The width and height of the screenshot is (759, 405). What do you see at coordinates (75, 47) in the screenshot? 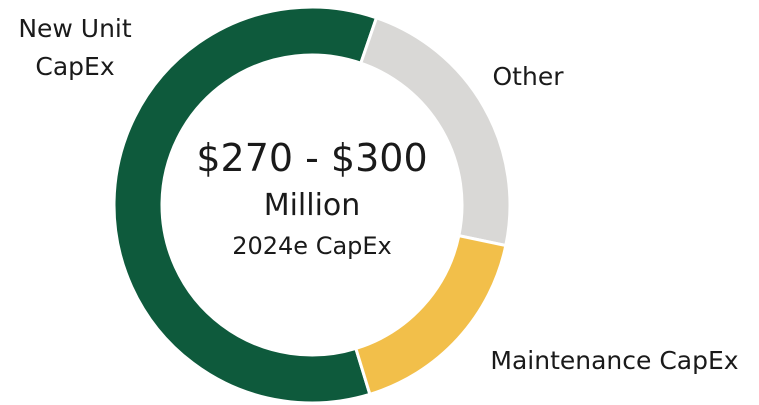
I see `slice-label: New Unit CapEx` at bounding box center [75, 47].